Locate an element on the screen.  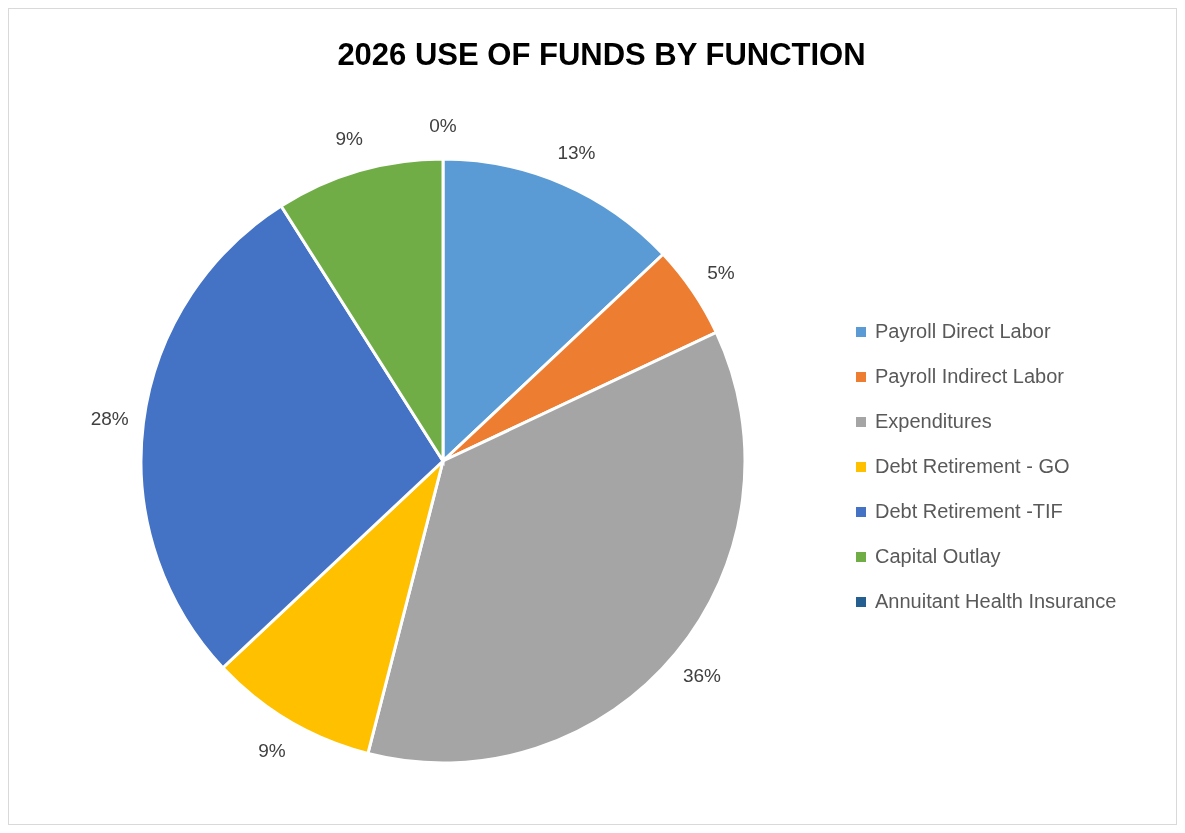
chart-title: 2026 USE OF FUNDS BY FUNCTION is located at coordinates (601, 55).